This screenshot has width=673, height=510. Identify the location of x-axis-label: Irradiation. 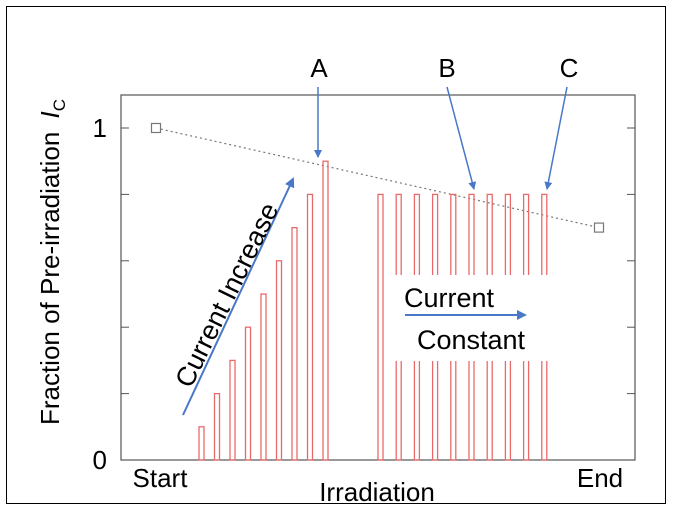
(377, 491).